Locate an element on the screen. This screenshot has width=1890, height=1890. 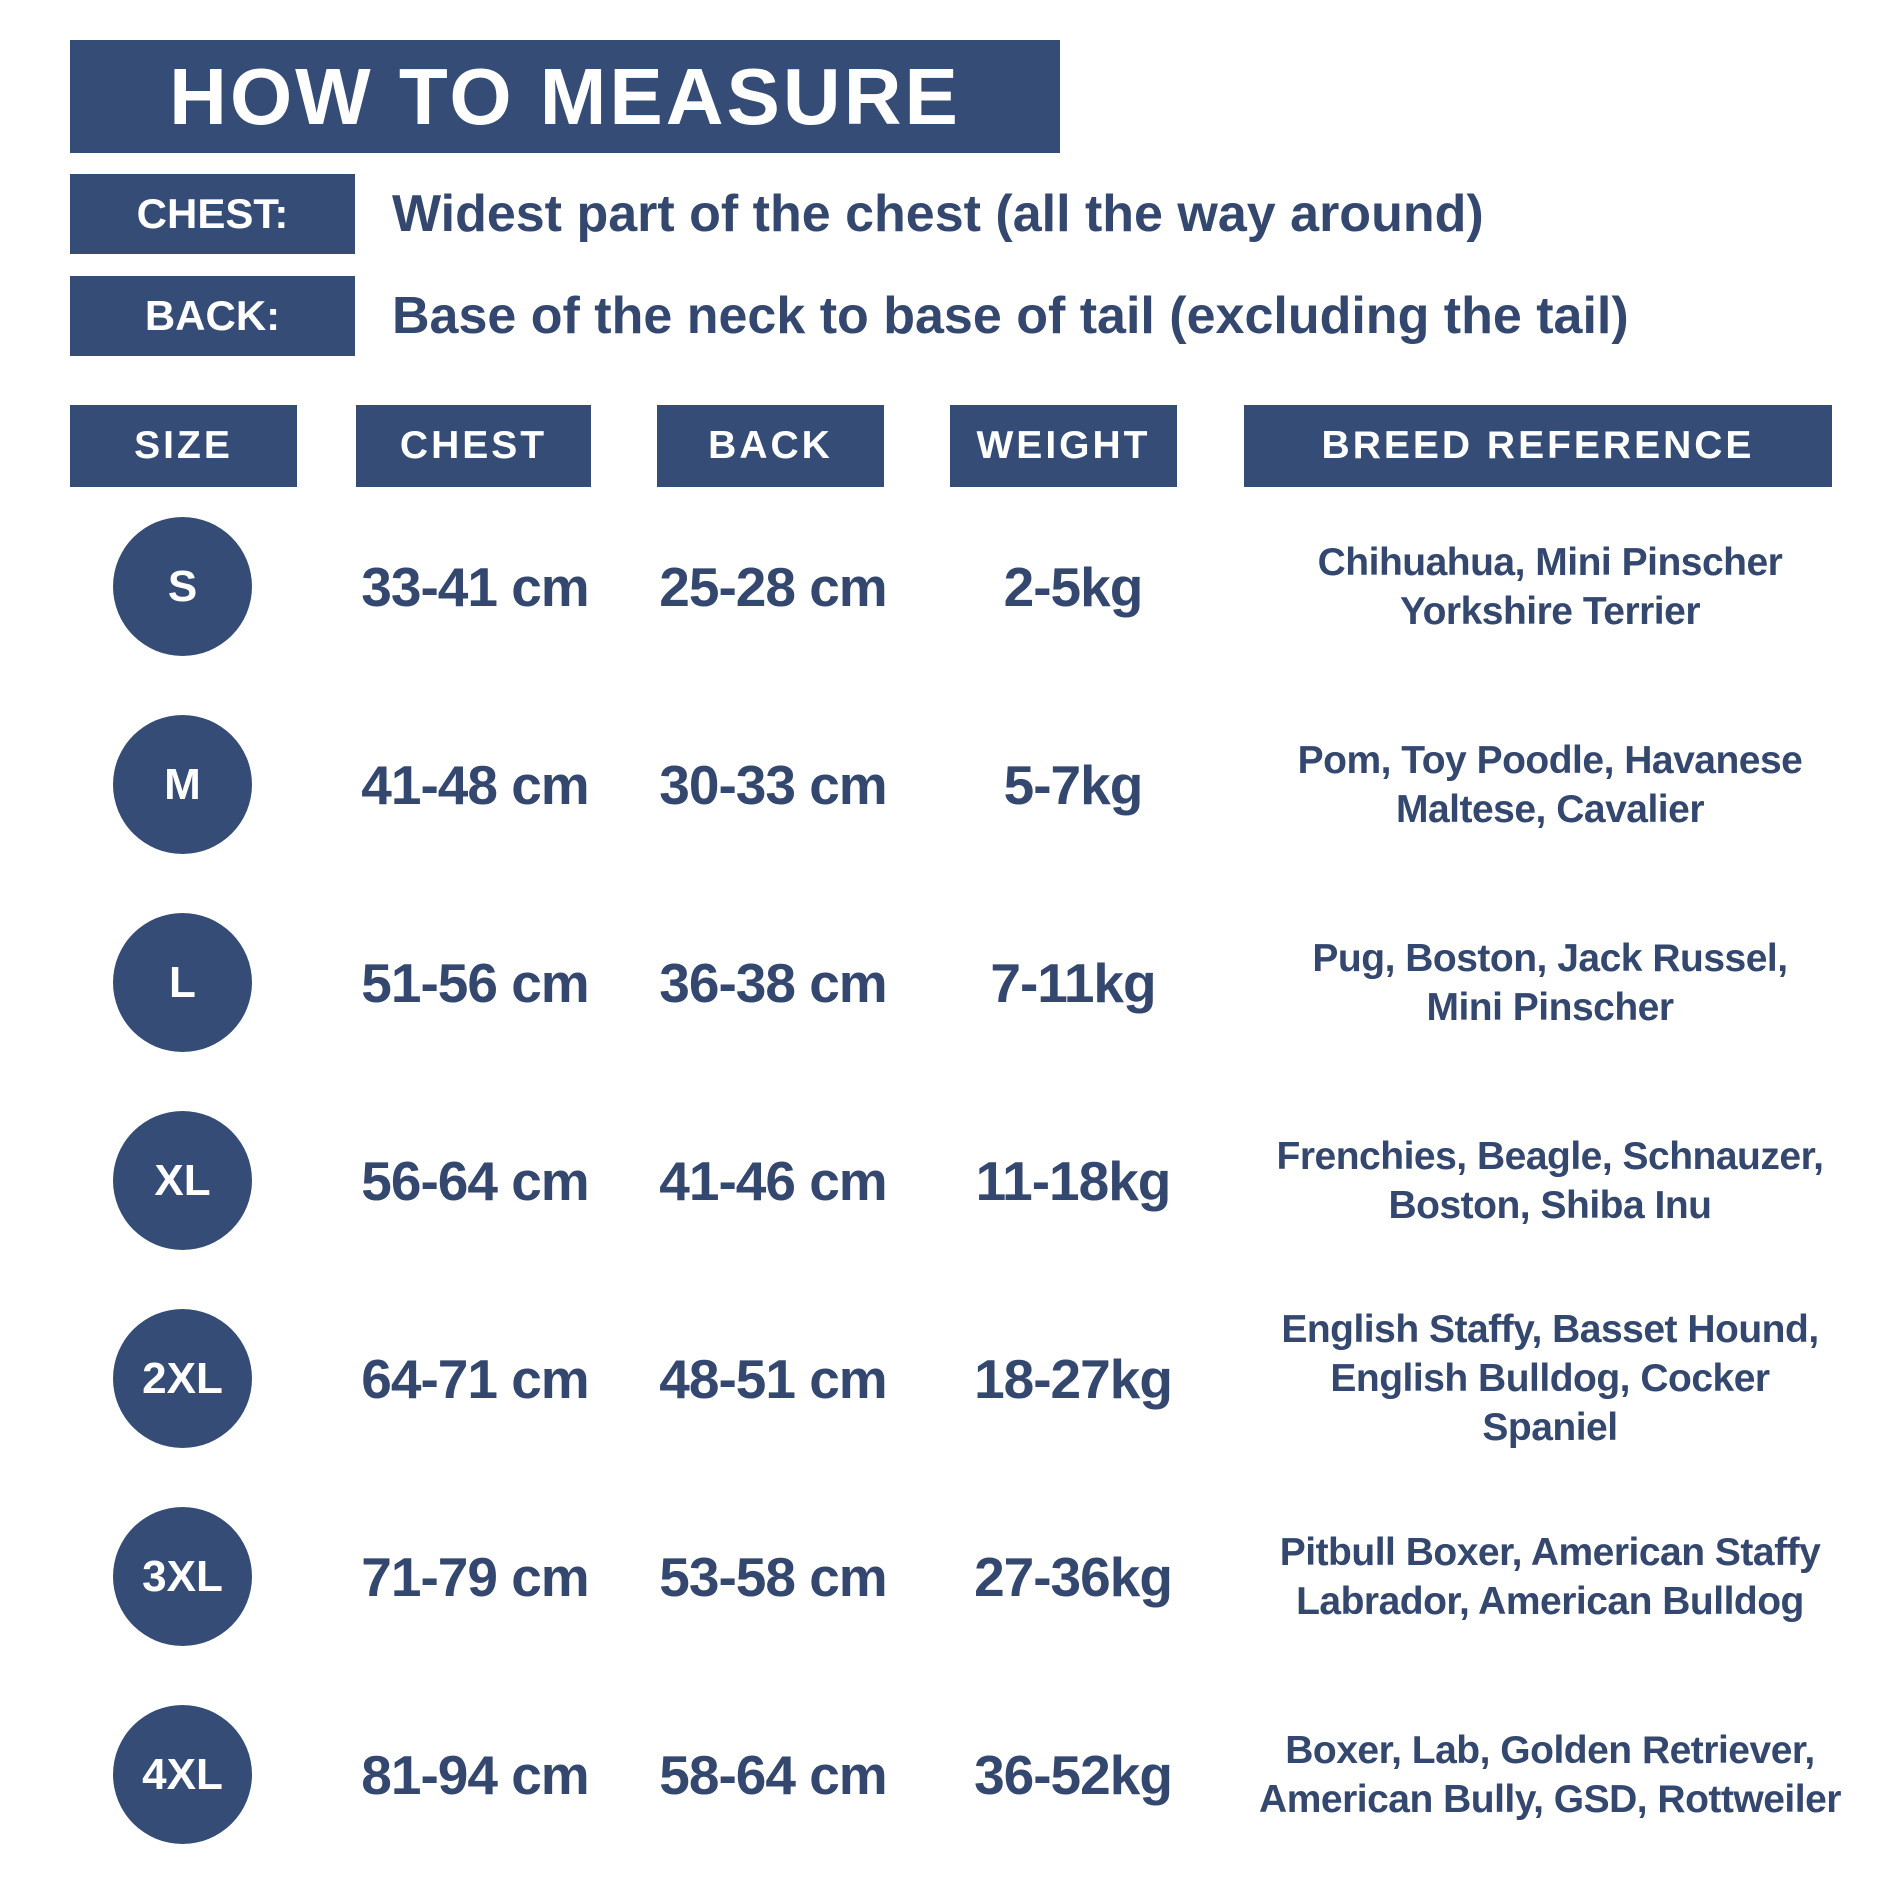
breed-line: Chihuahua, Mini Pinscher is located at coordinates (1550, 562).